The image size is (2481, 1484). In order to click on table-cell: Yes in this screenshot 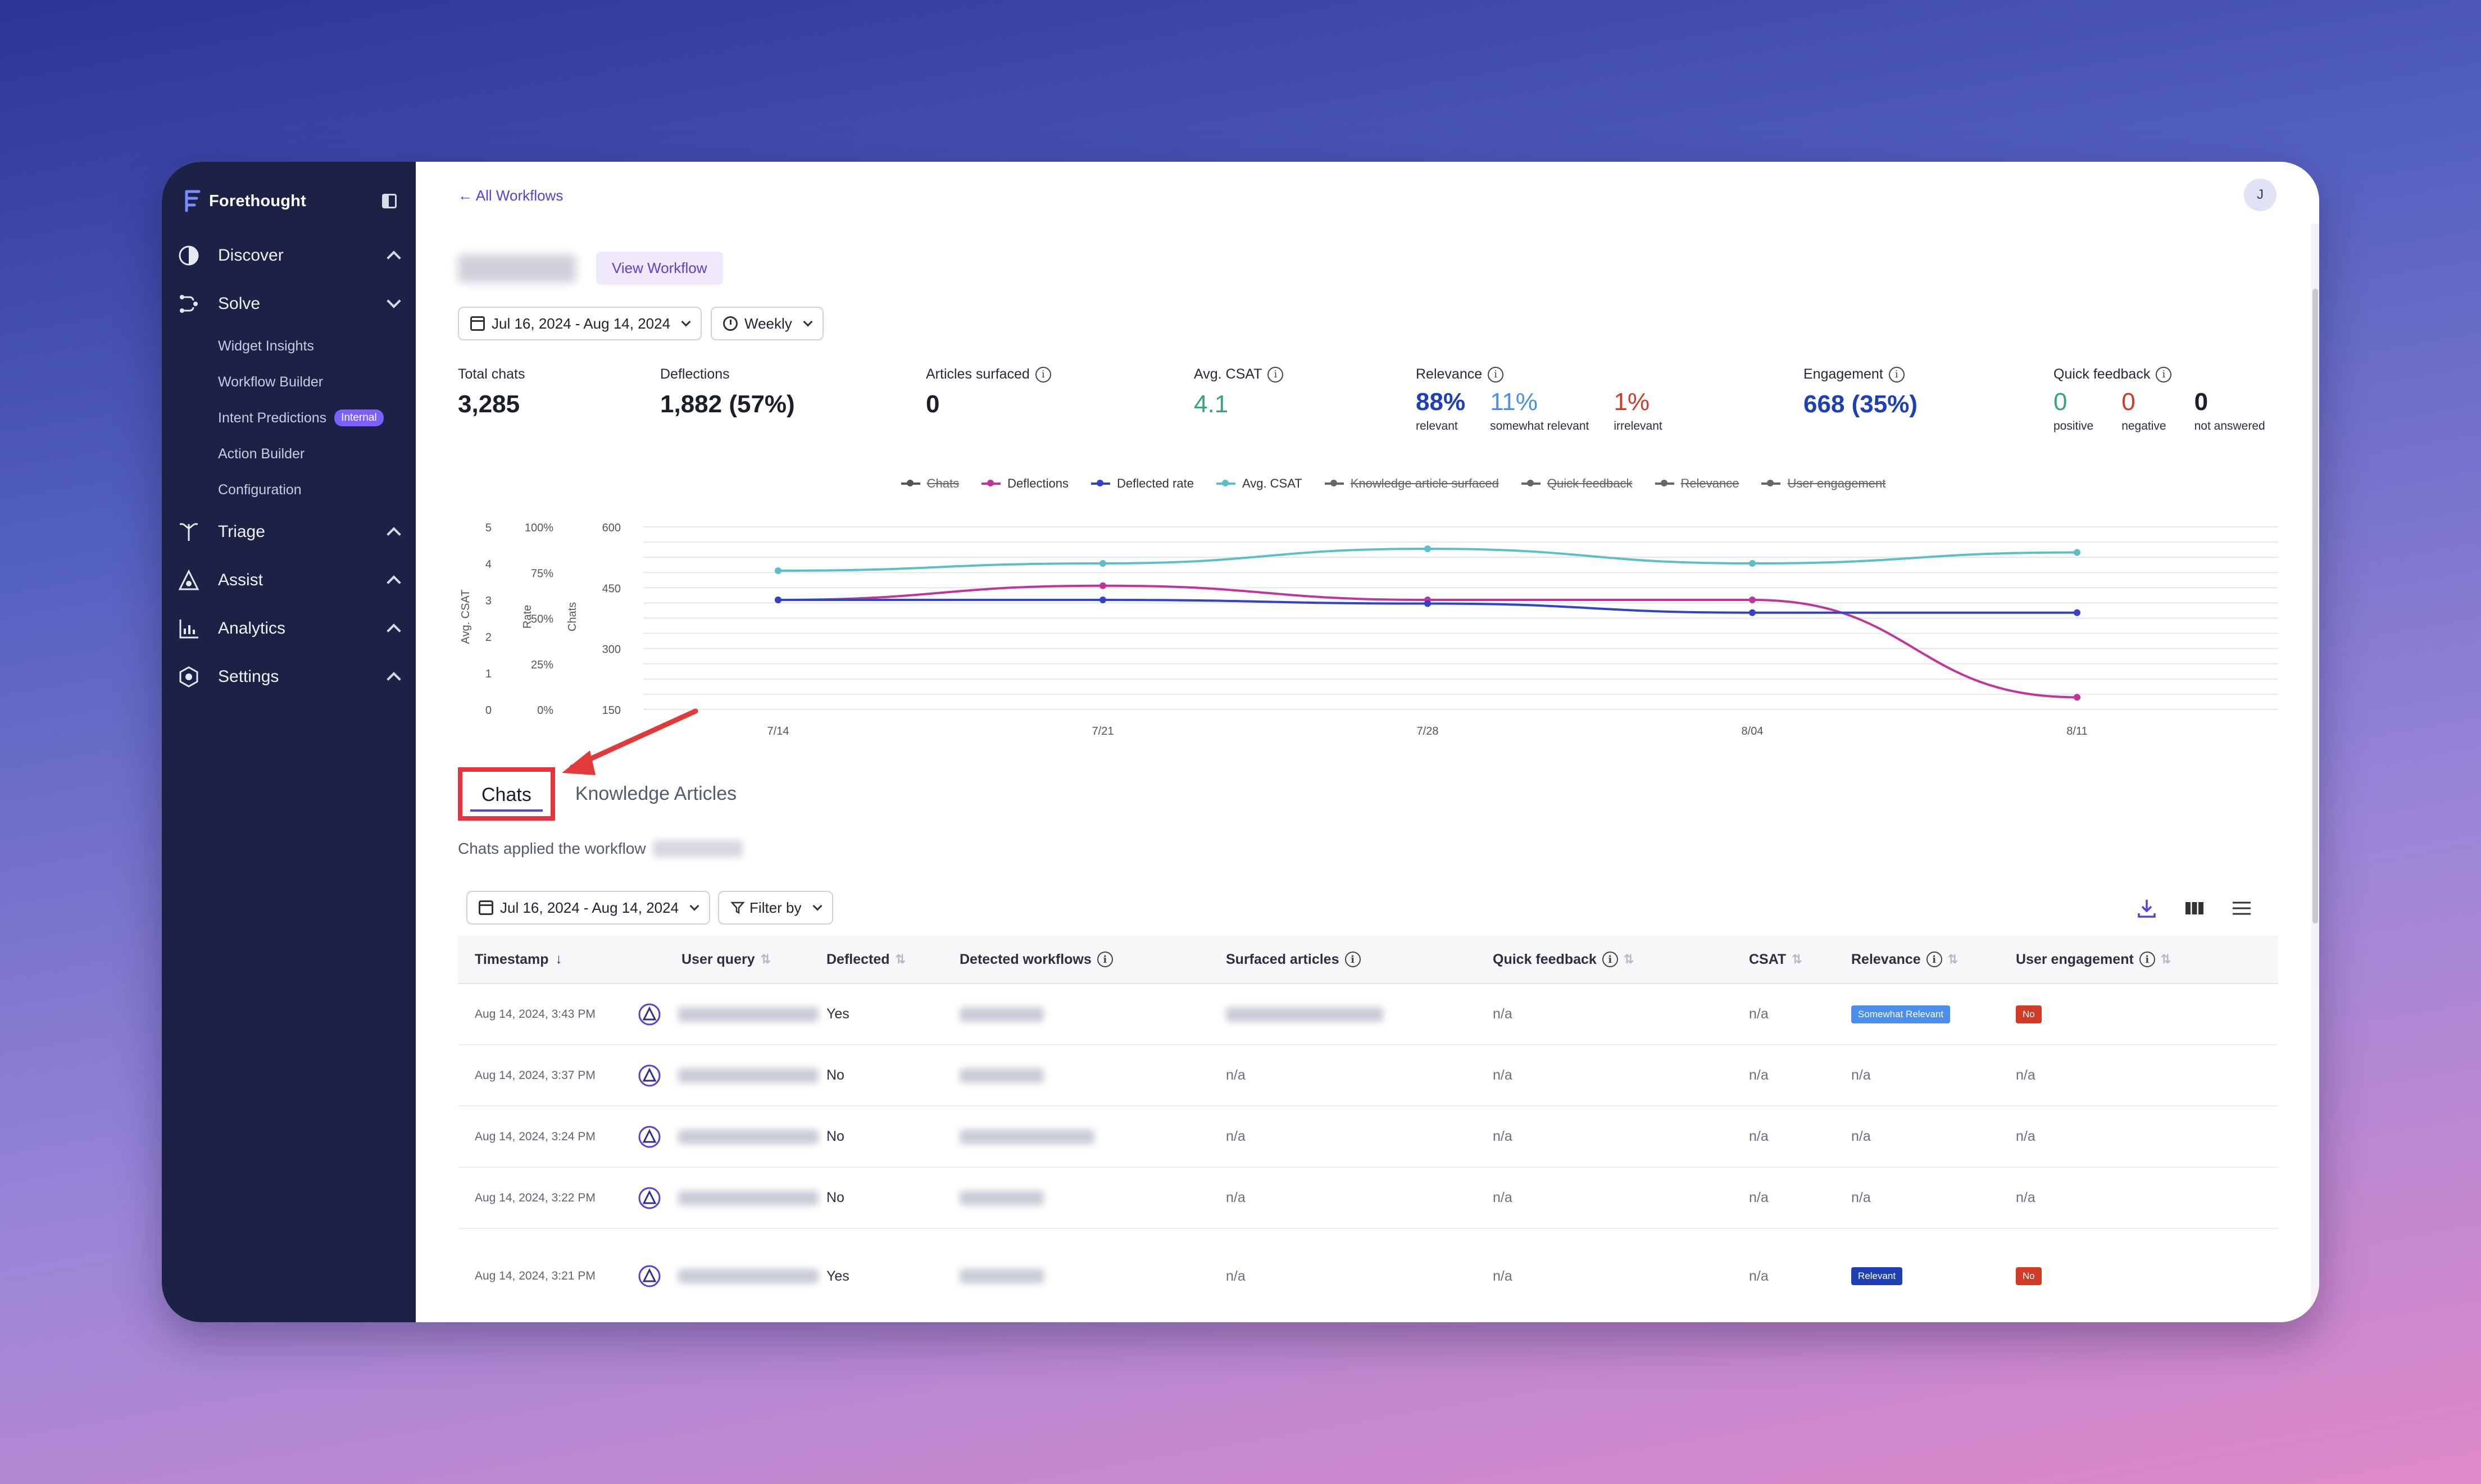, I will do `click(893, 1014)`.